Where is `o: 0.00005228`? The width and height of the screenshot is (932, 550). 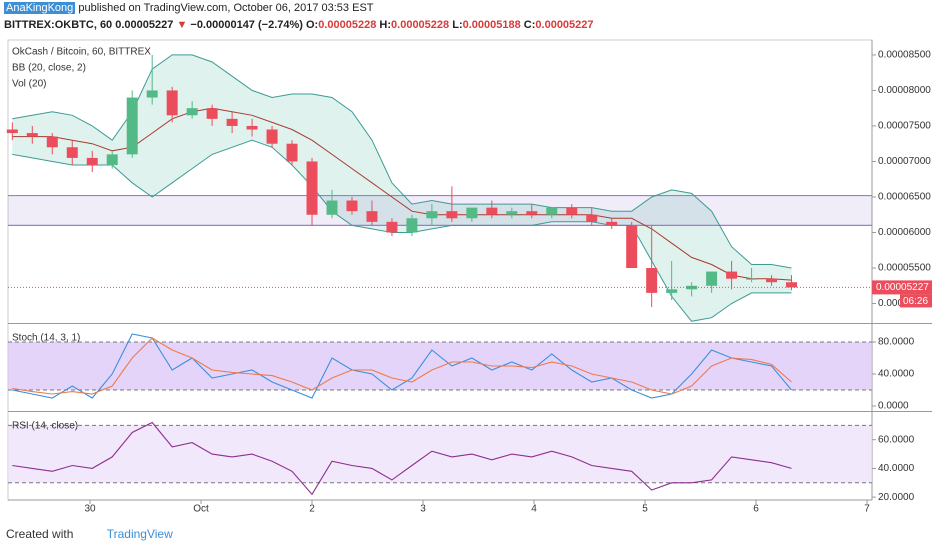
o: 0.00005228 is located at coordinates (347, 25).